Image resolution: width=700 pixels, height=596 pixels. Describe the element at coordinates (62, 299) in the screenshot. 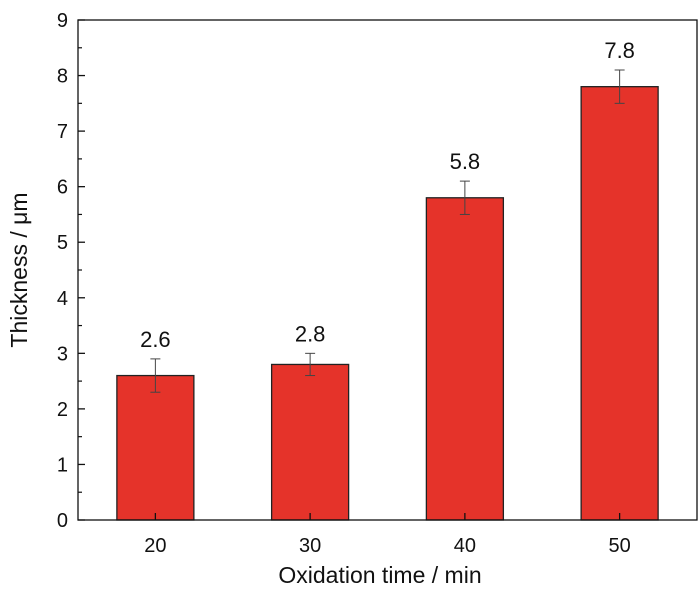

I see `y-tick-label: 4` at that location.